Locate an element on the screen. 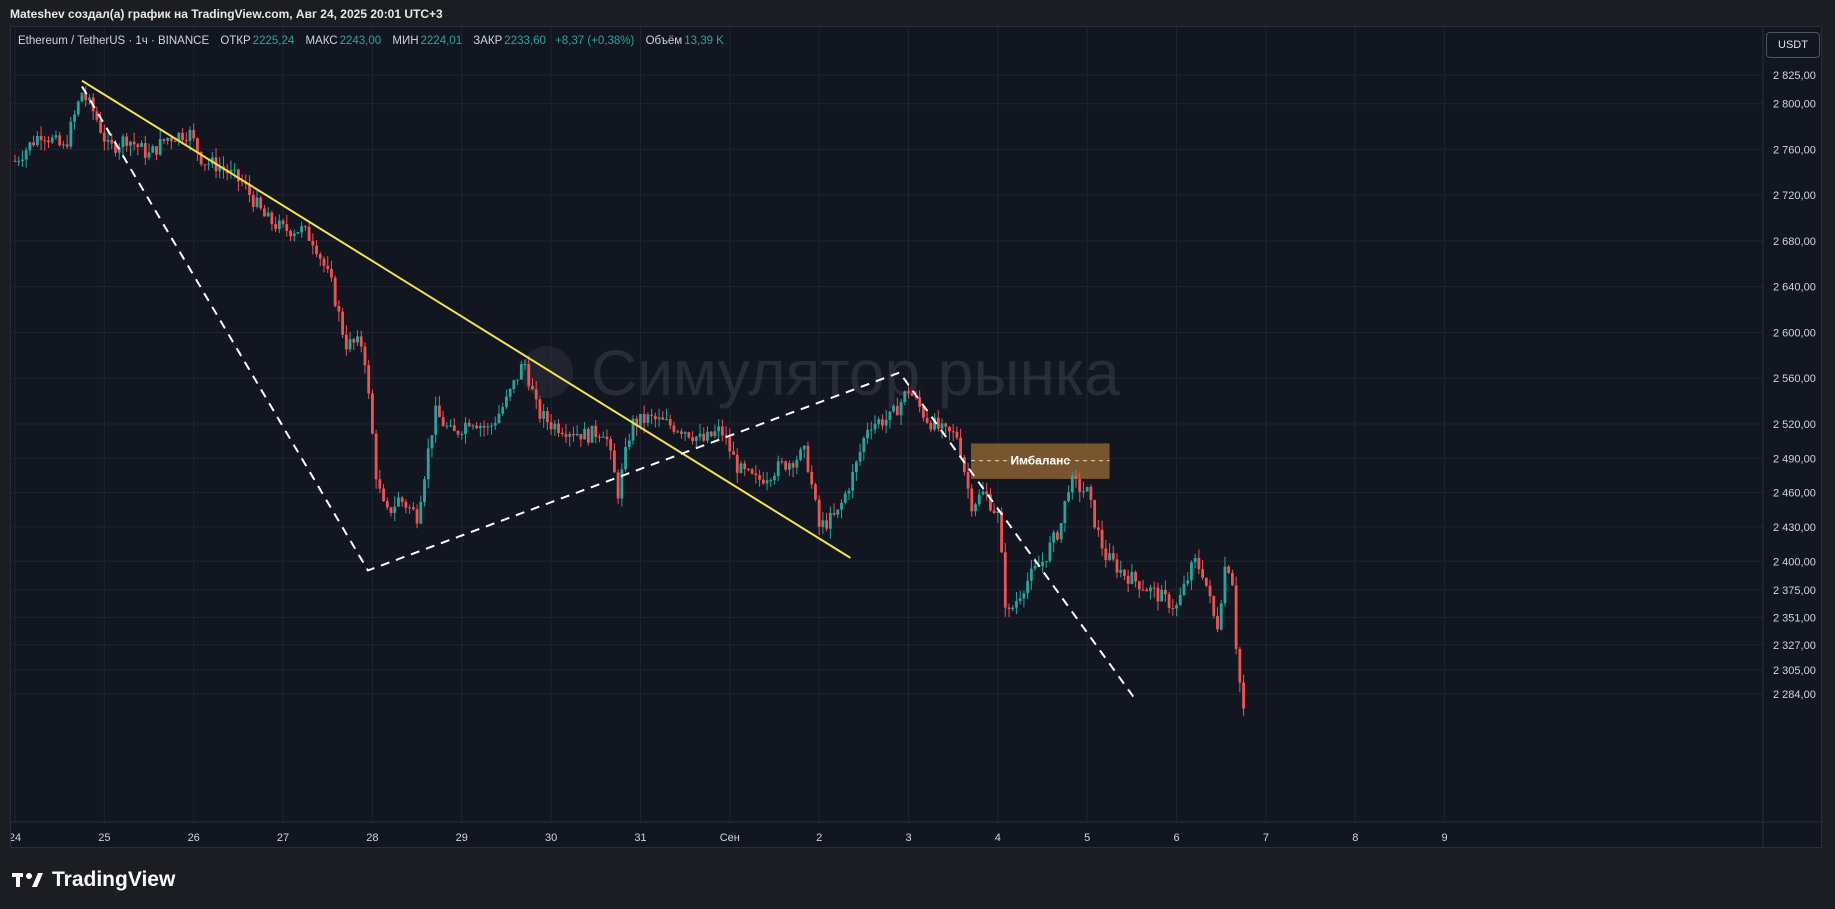  imbalance-zone is located at coordinates (1040, 461).